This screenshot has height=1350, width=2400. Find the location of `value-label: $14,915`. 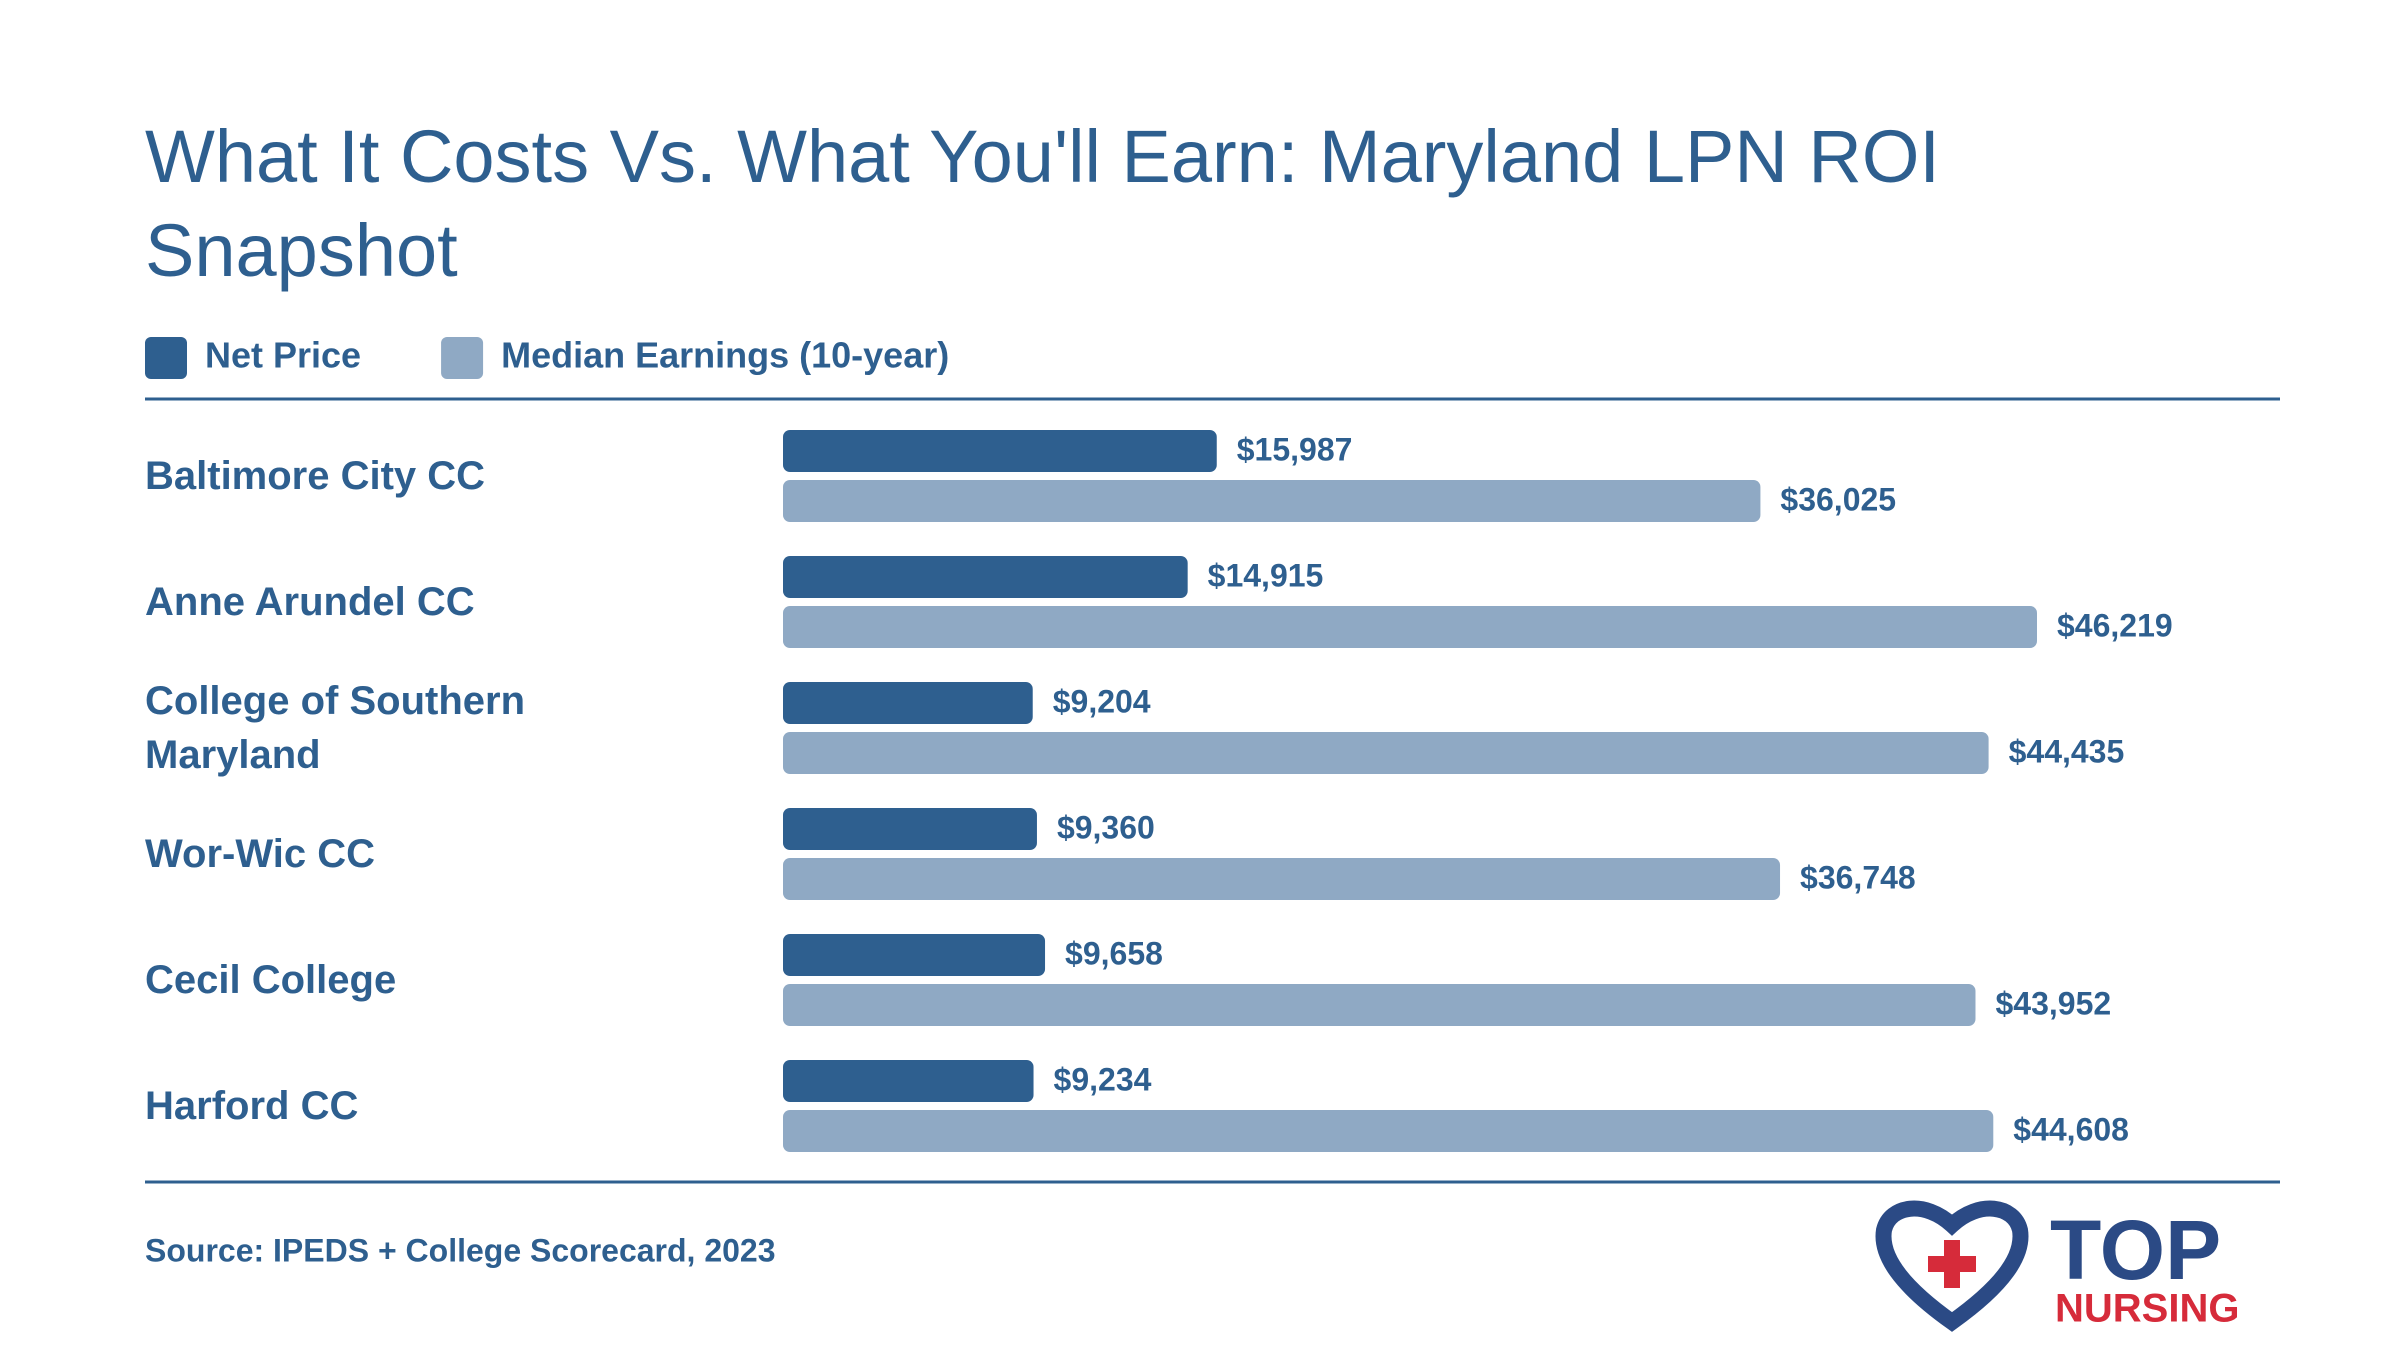

value-label: $14,915 is located at coordinates (1266, 575).